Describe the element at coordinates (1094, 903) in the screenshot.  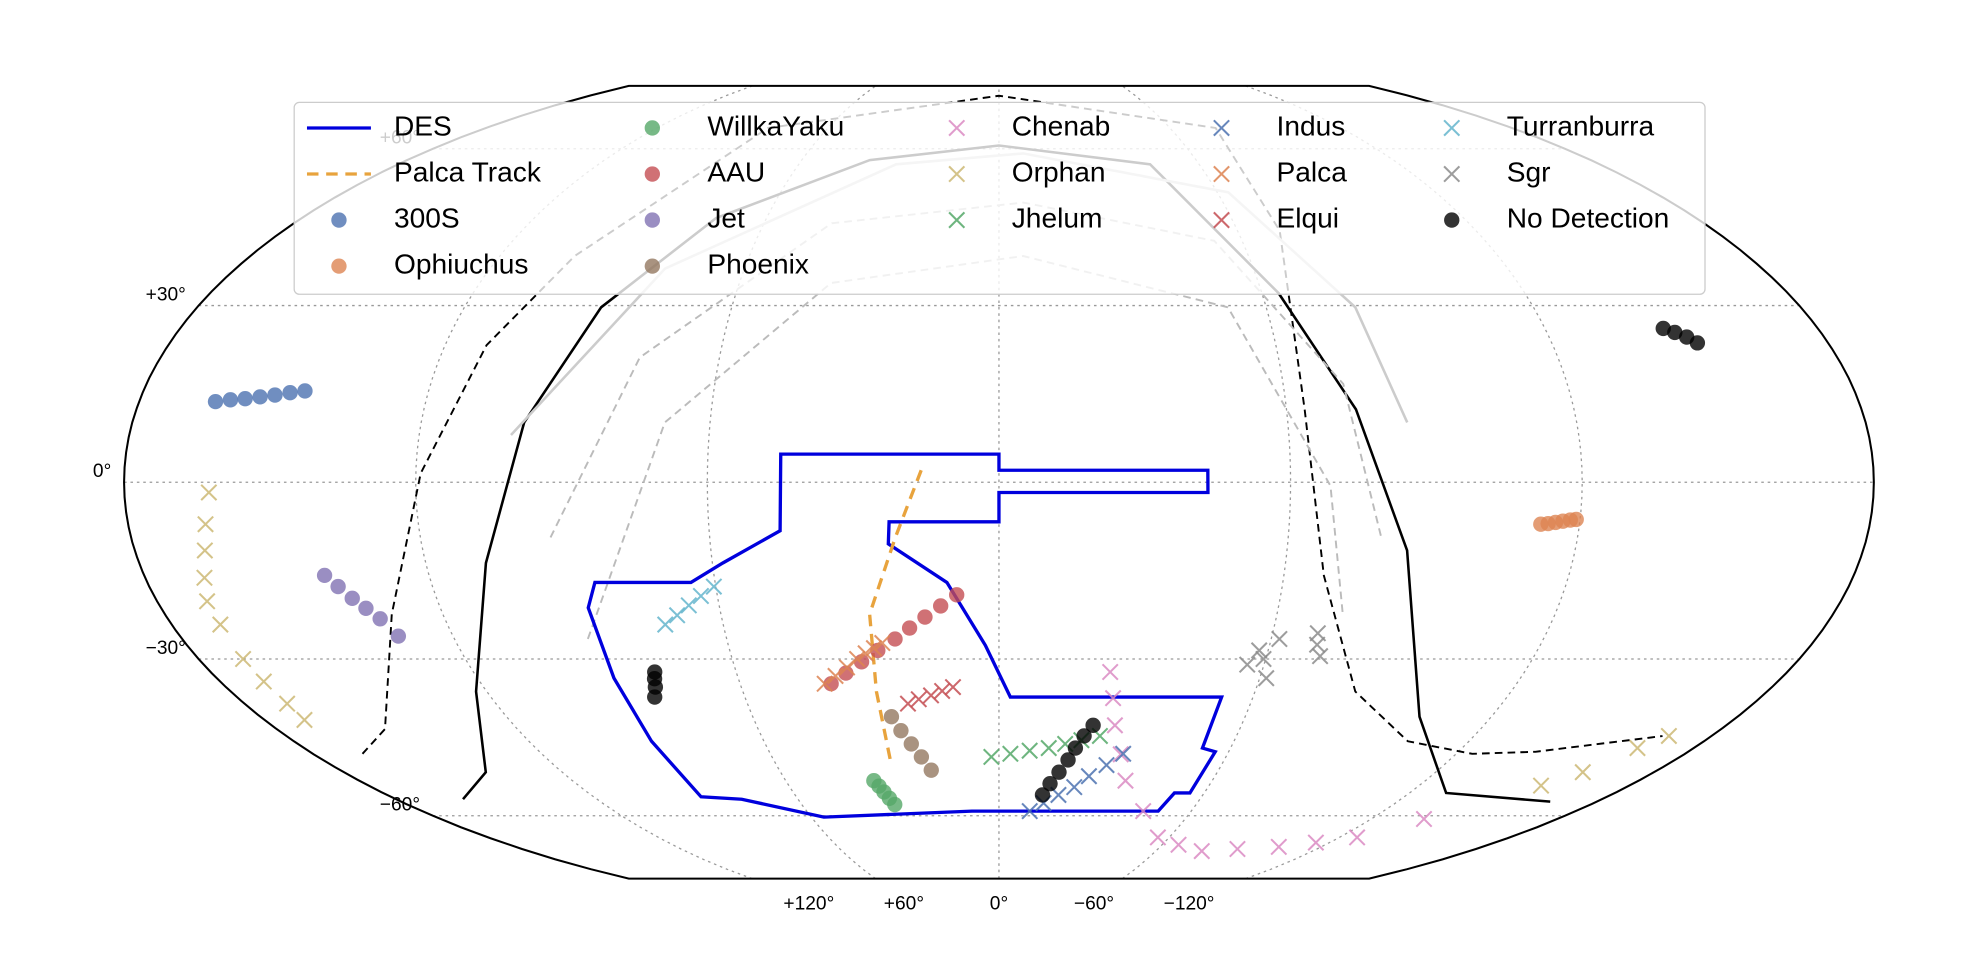
I see `x-tick-label: −60°` at that location.